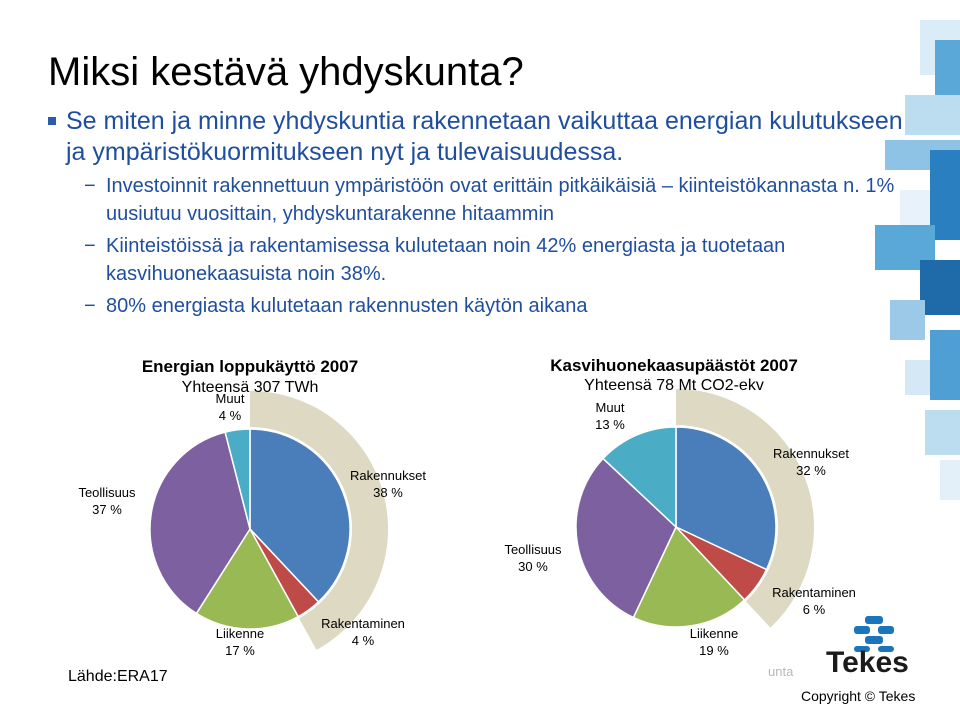  I want to click on slide-title: Miksi kestävä yhdyskunta?, so click(286, 72).